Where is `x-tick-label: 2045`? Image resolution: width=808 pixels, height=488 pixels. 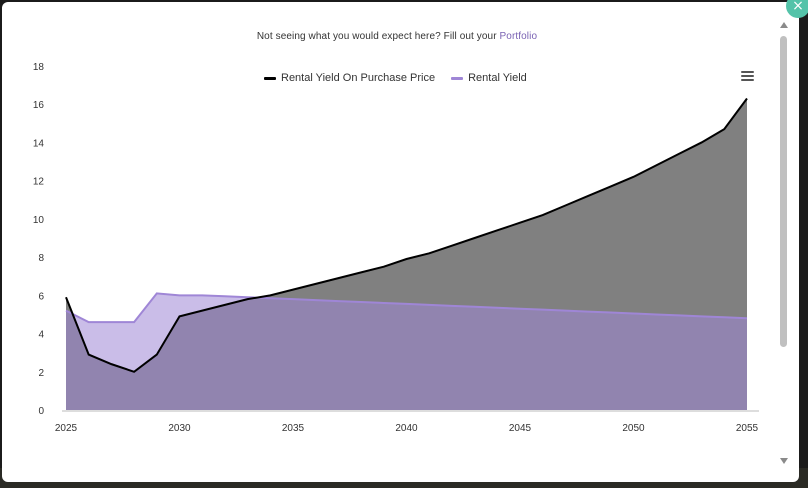
x-tick-label: 2045 is located at coordinates (520, 428).